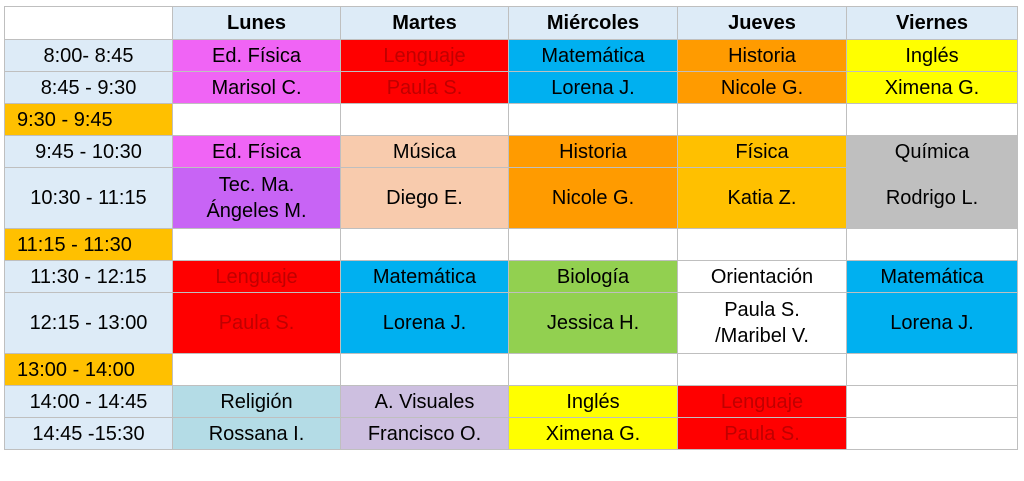  Describe the element at coordinates (424, 401) in the screenshot. I see `class-cell: A. Visuales` at that location.